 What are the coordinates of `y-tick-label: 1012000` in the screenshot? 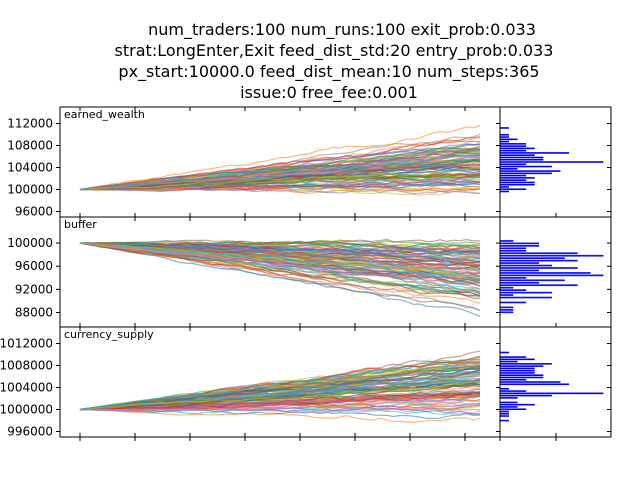 It's located at (26, 344).